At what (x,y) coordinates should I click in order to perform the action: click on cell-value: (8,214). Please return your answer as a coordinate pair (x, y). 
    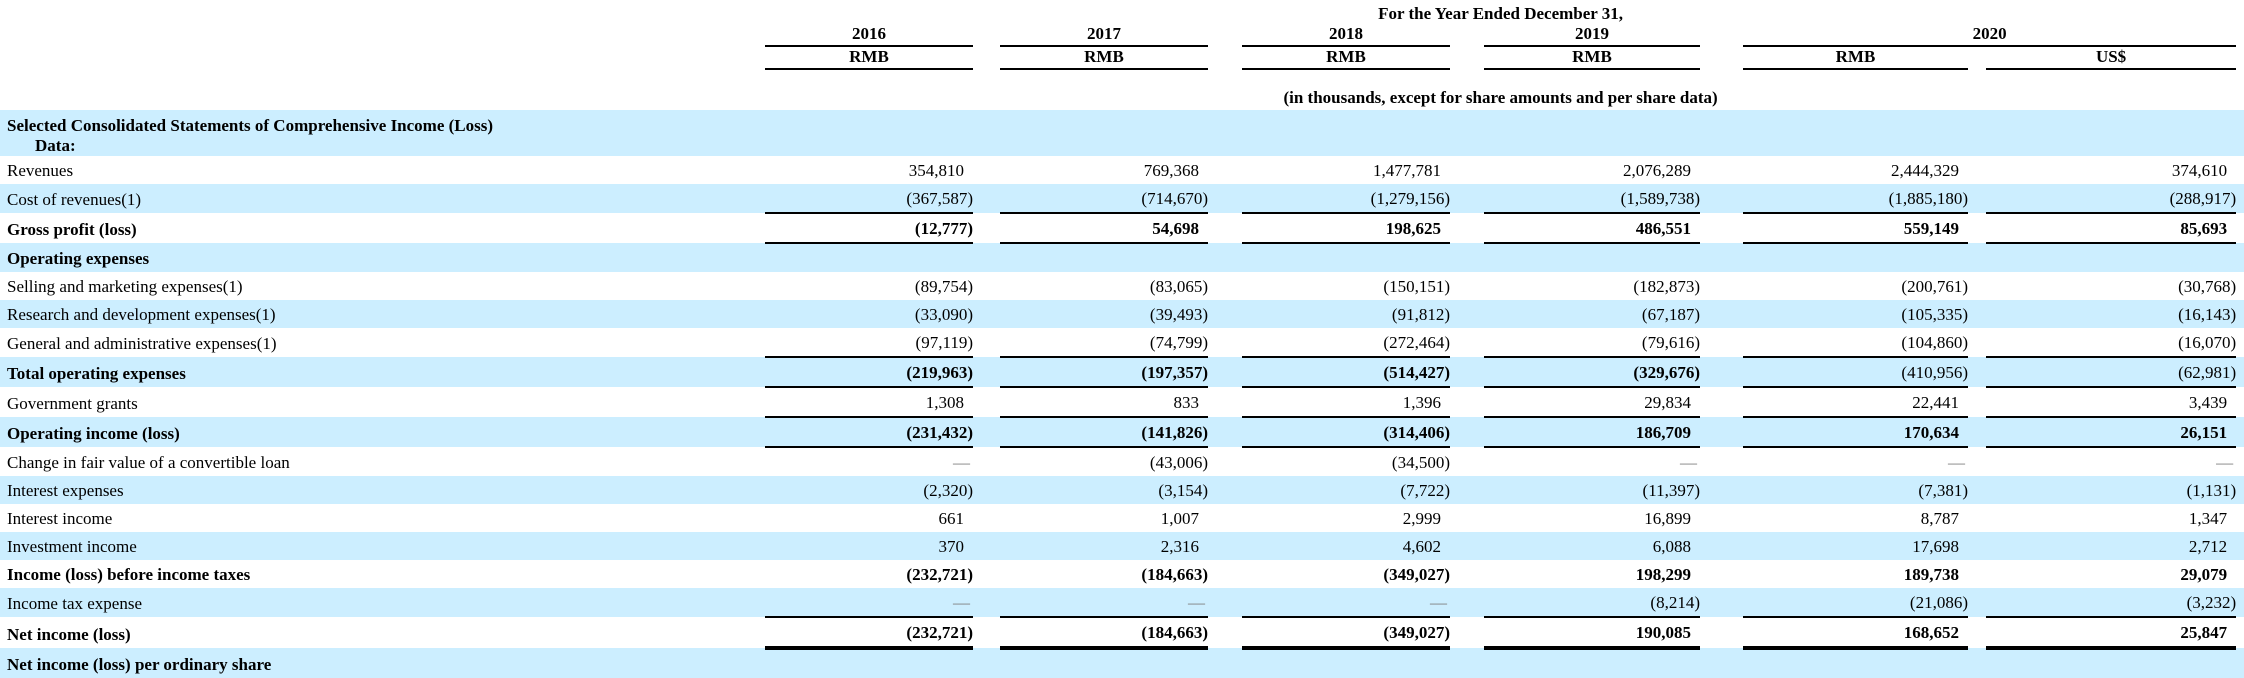
    Looking at the image, I should click on (1592, 603).